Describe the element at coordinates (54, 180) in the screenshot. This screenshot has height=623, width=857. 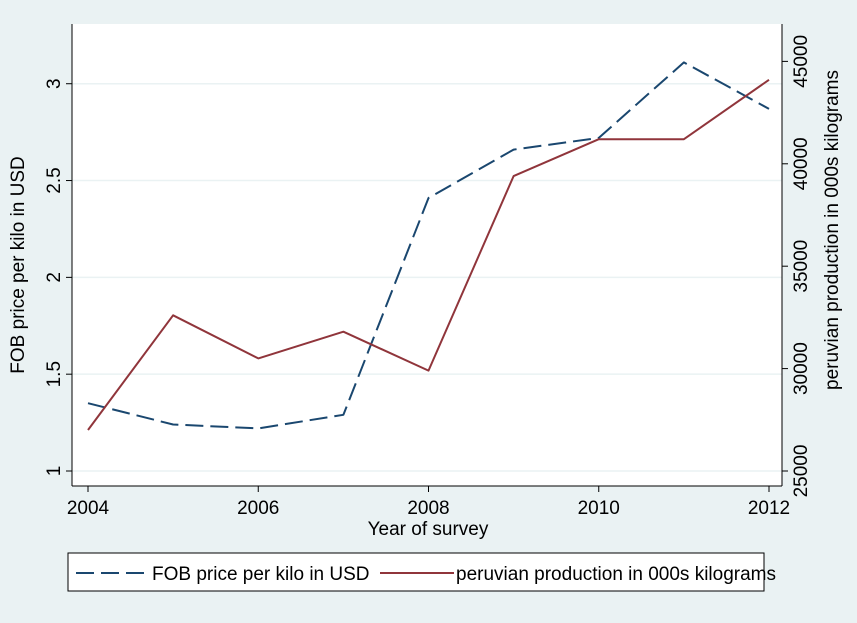
I see `y-tick-label: 2.5` at that location.